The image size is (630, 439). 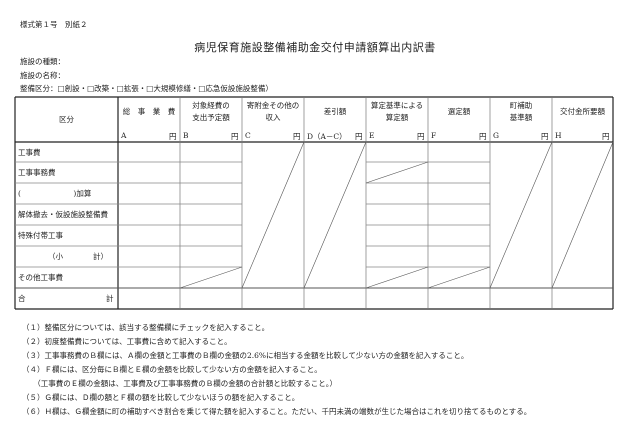 What do you see at coordinates (22, 298) in the screenshot?
I see `total-label: 合` at bounding box center [22, 298].